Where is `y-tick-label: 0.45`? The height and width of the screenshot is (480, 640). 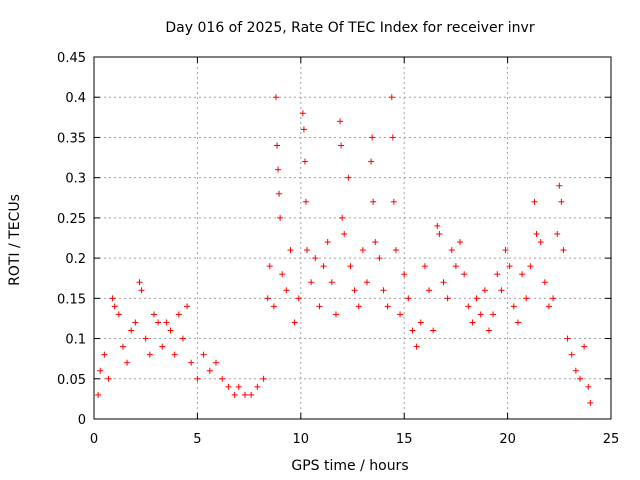
y-tick-label: 0.45 is located at coordinates (71, 58).